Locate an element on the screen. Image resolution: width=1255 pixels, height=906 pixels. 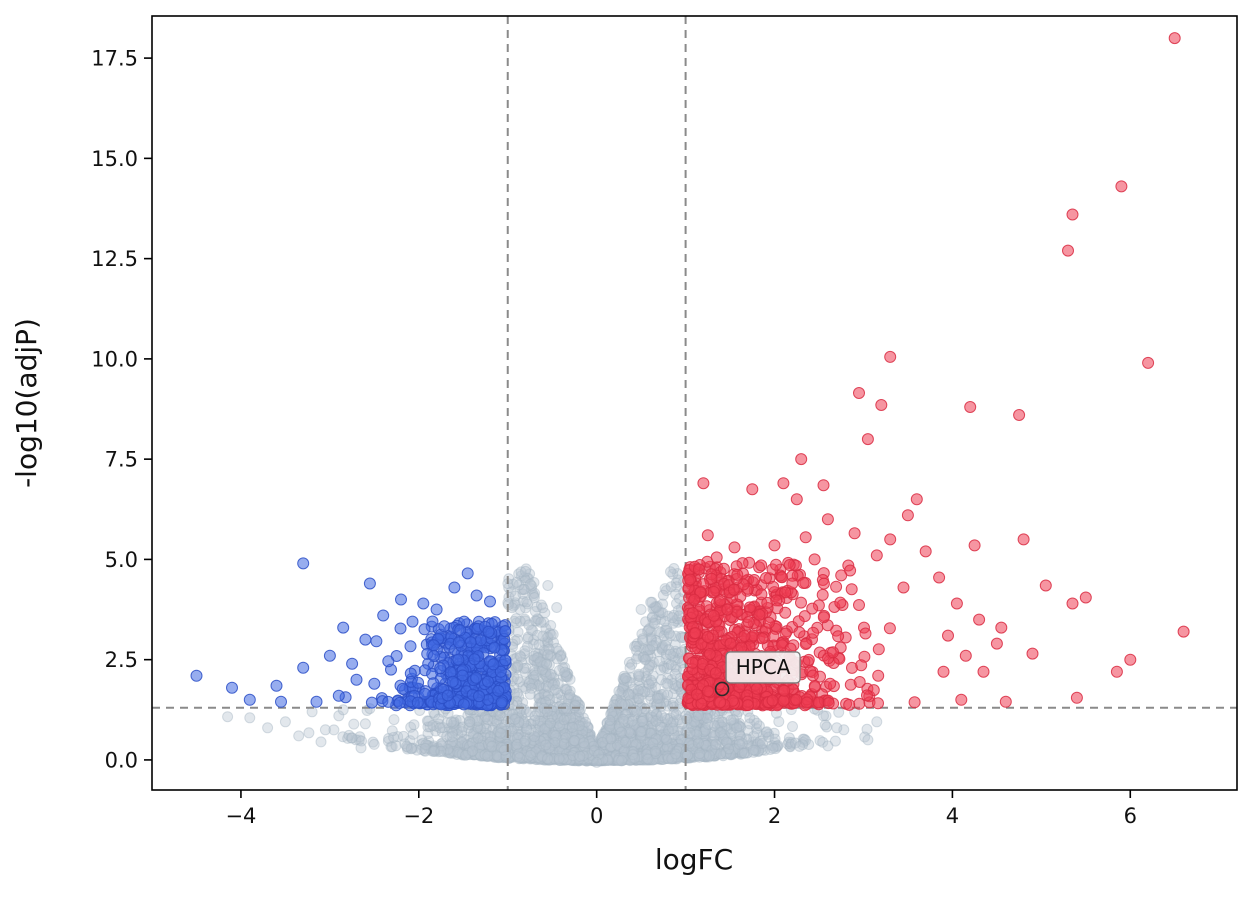
downregulated-points-layer is located at coordinates (351, 634).